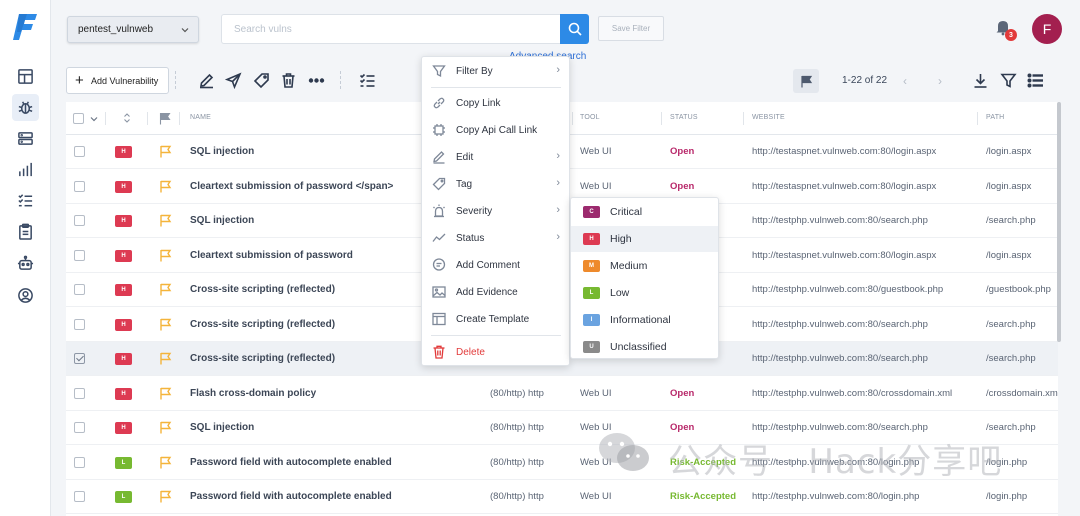 The width and height of the screenshot is (1080, 516). Describe the element at coordinates (261, 80) in the screenshot. I see `tag-icon` at that location.